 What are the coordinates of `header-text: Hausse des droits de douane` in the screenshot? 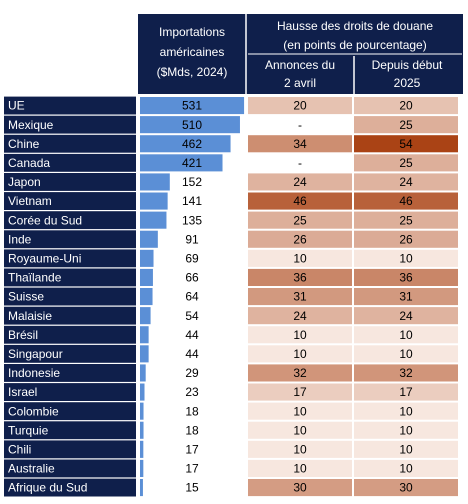 It's located at (355, 26).